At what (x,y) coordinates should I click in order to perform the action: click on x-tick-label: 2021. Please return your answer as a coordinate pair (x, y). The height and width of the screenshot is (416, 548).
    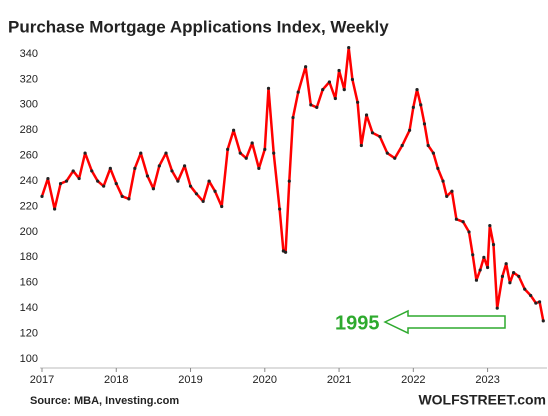
    Looking at the image, I should click on (339, 380).